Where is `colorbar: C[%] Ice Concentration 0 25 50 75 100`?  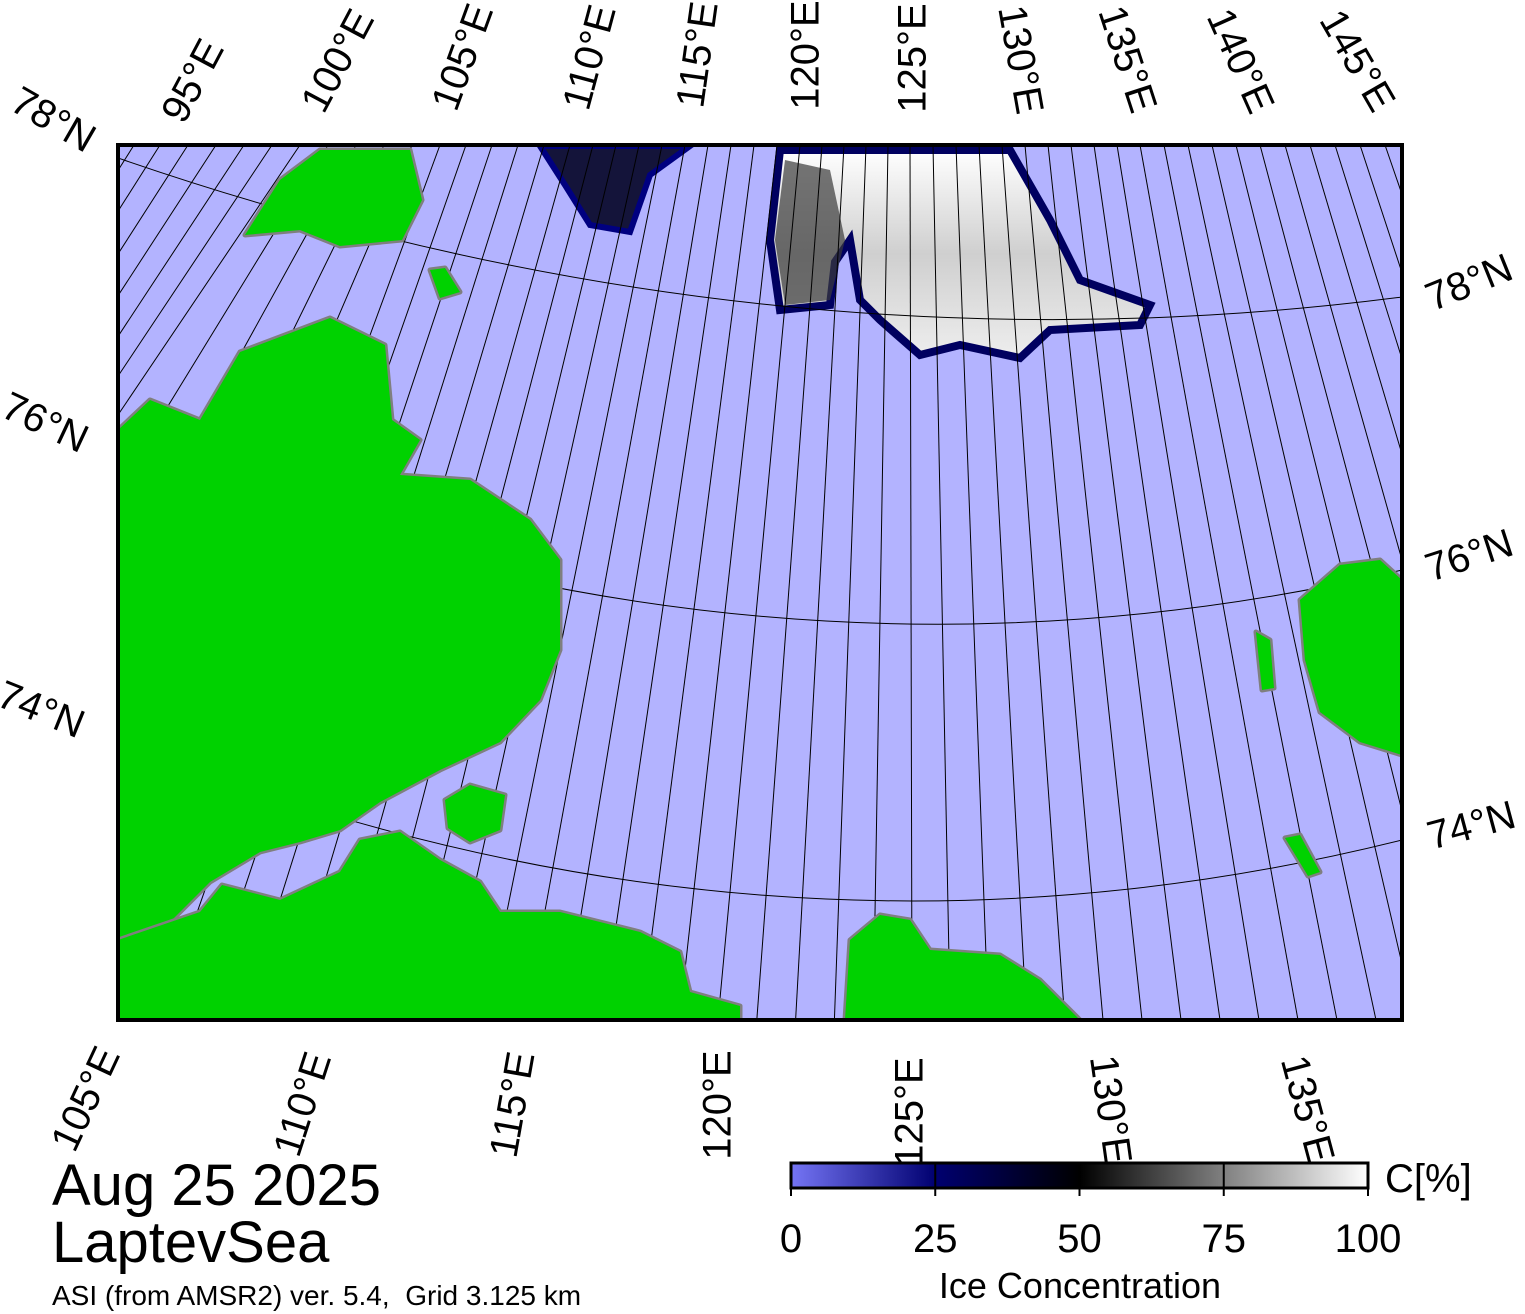
colorbar: C[%] Ice Concentration 0 25 50 75 100 is located at coordinates (1126, 1231).